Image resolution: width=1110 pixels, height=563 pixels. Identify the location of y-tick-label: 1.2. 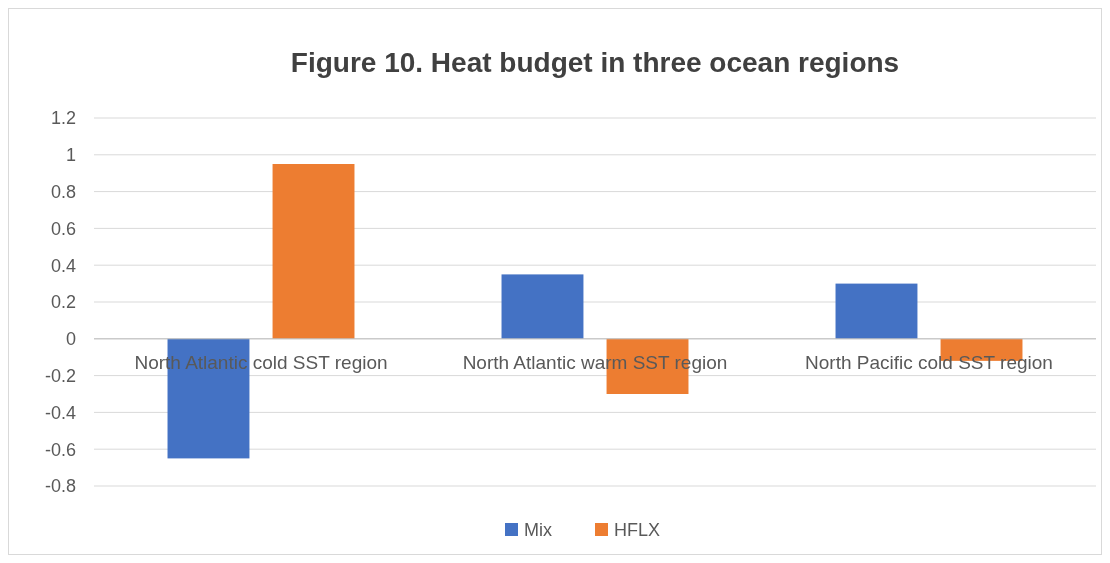
(63, 118).